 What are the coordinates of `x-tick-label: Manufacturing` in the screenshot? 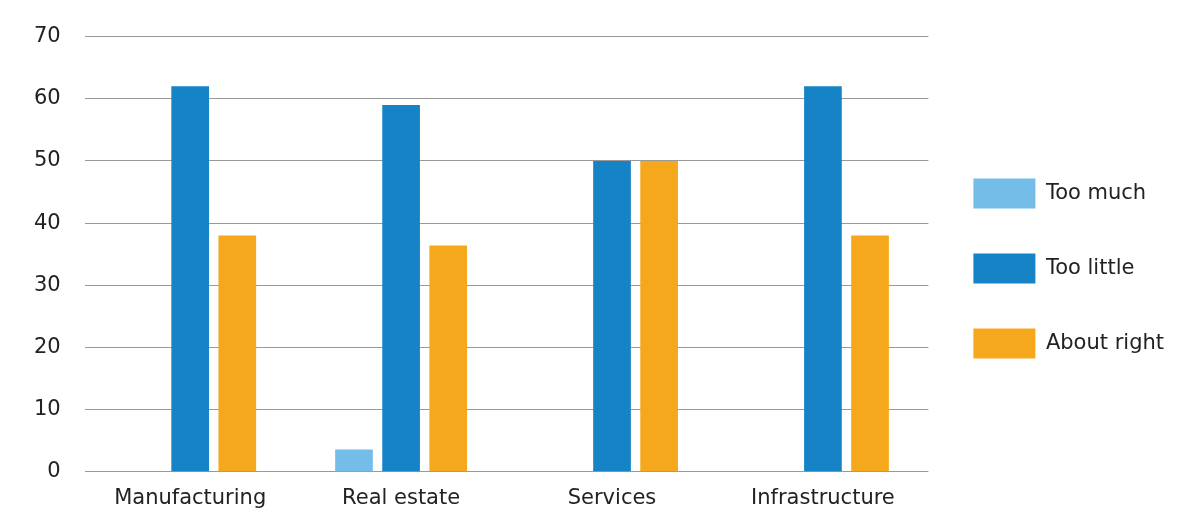 It's located at (190, 496).